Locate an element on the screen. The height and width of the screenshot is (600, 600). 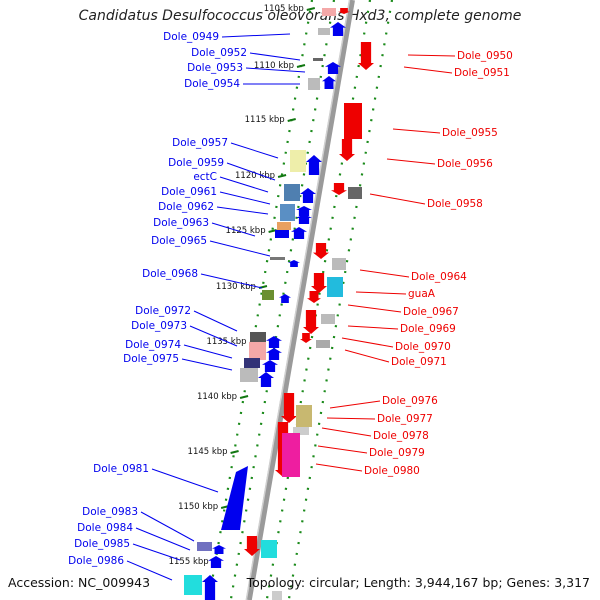
gene-label-dole-0957: Dole_0957 is located at coordinates (200, 143).